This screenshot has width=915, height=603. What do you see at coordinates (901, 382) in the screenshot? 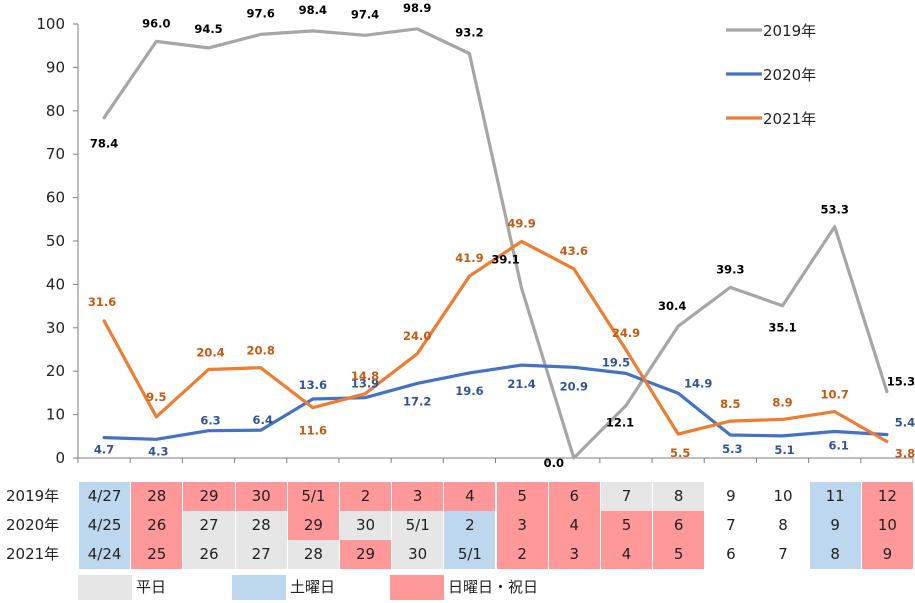
I see `data-label-s1: 15.3` at bounding box center [901, 382].